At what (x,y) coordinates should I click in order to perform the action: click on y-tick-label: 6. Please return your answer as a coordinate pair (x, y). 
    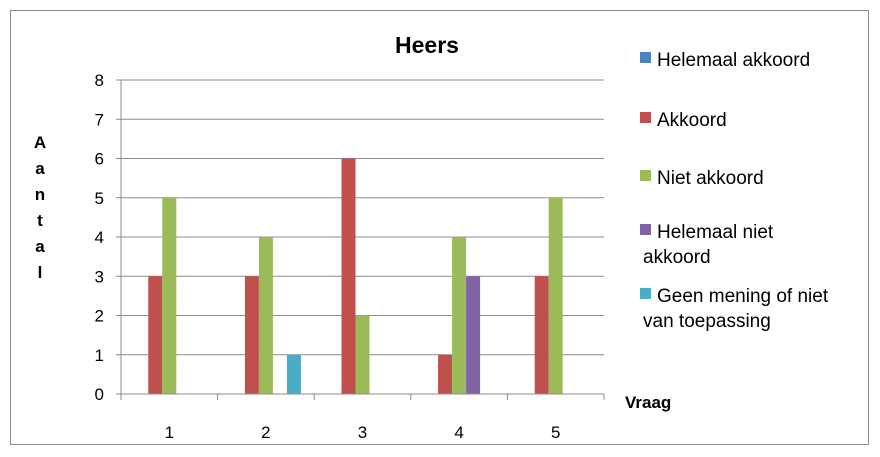
    Looking at the image, I should click on (99, 159).